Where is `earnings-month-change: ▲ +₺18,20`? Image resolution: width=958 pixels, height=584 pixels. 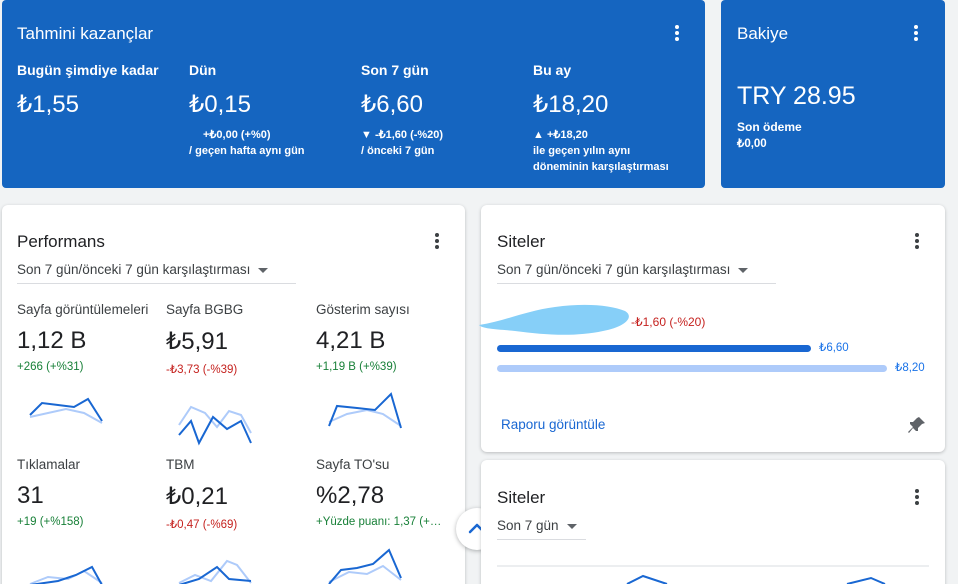
earnings-month-change: ▲ +₺18,20 is located at coordinates (560, 135).